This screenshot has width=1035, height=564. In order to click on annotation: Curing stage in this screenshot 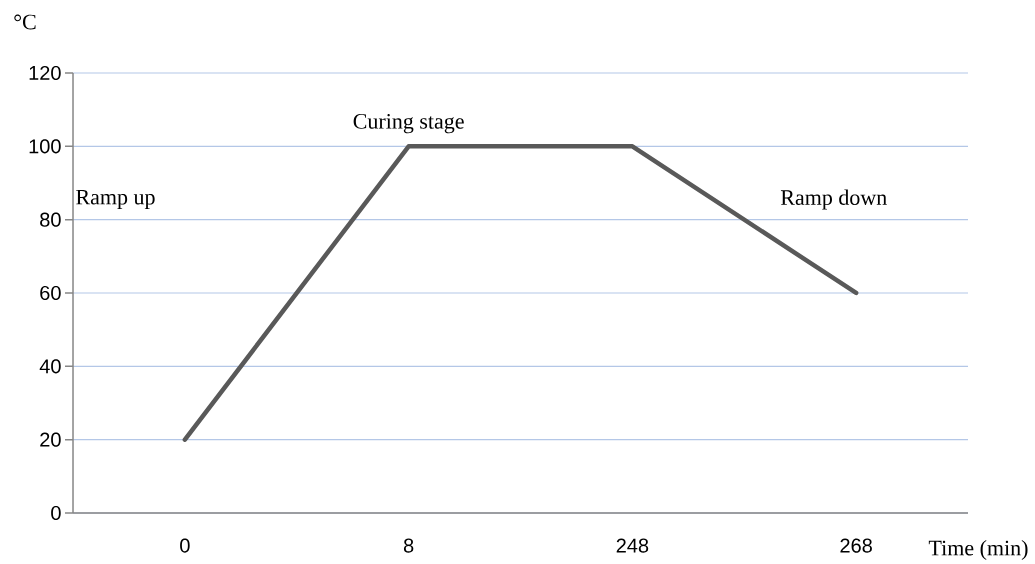, I will do `click(408, 123)`.